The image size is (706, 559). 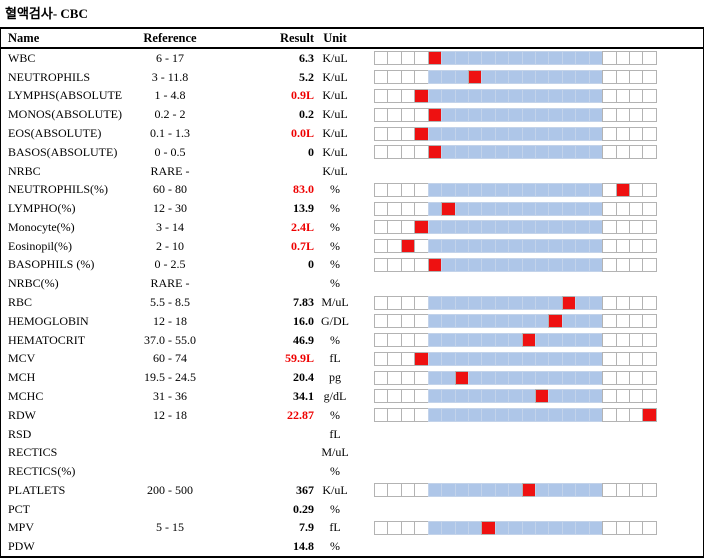 What do you see at coordinates (46, 13) in the screenshot?
I see `page-title: 혈액검사- CBC` at bounding box center [46, 13].